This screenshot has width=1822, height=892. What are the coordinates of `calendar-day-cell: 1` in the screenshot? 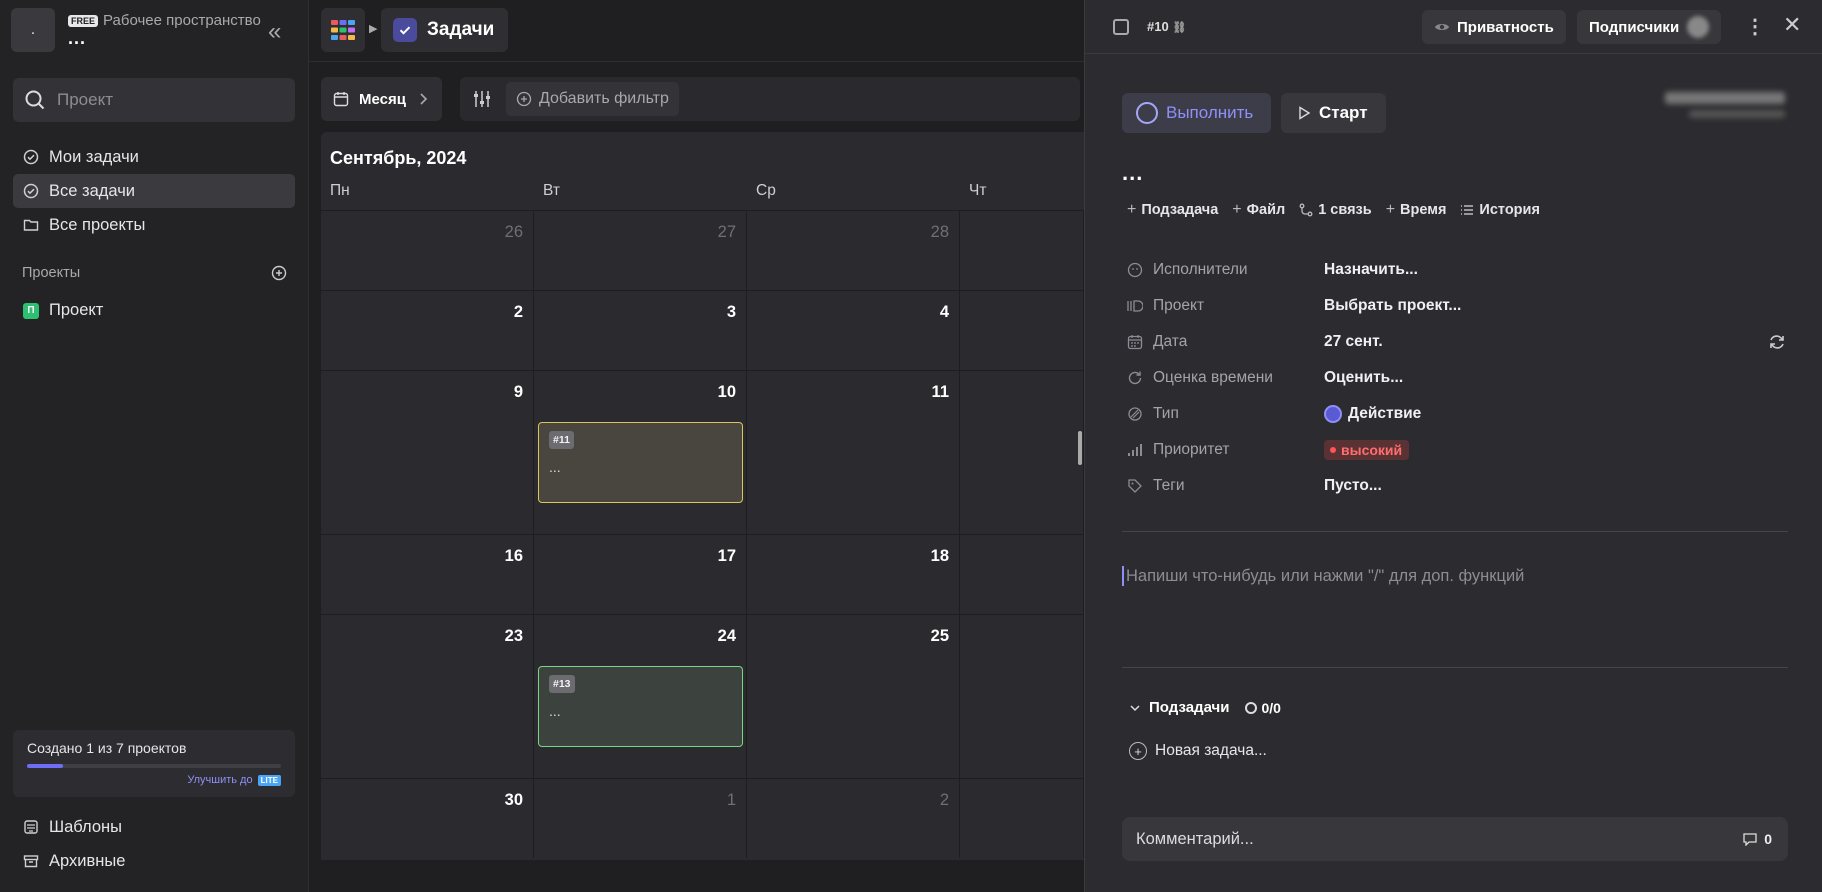 It's located at (640, 818).